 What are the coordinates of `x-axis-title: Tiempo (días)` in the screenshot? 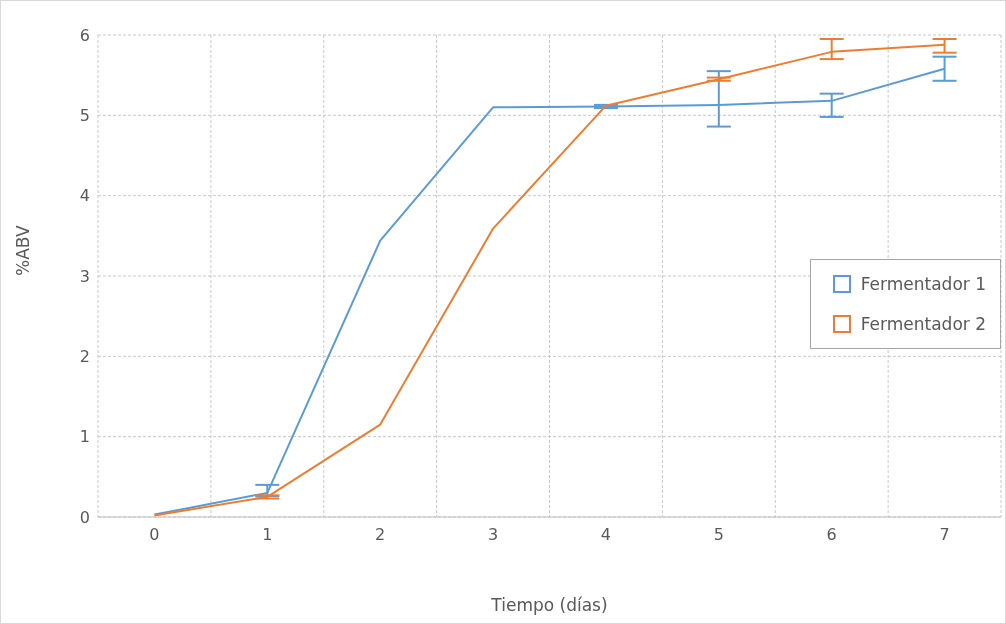 It's located at (549, 605).